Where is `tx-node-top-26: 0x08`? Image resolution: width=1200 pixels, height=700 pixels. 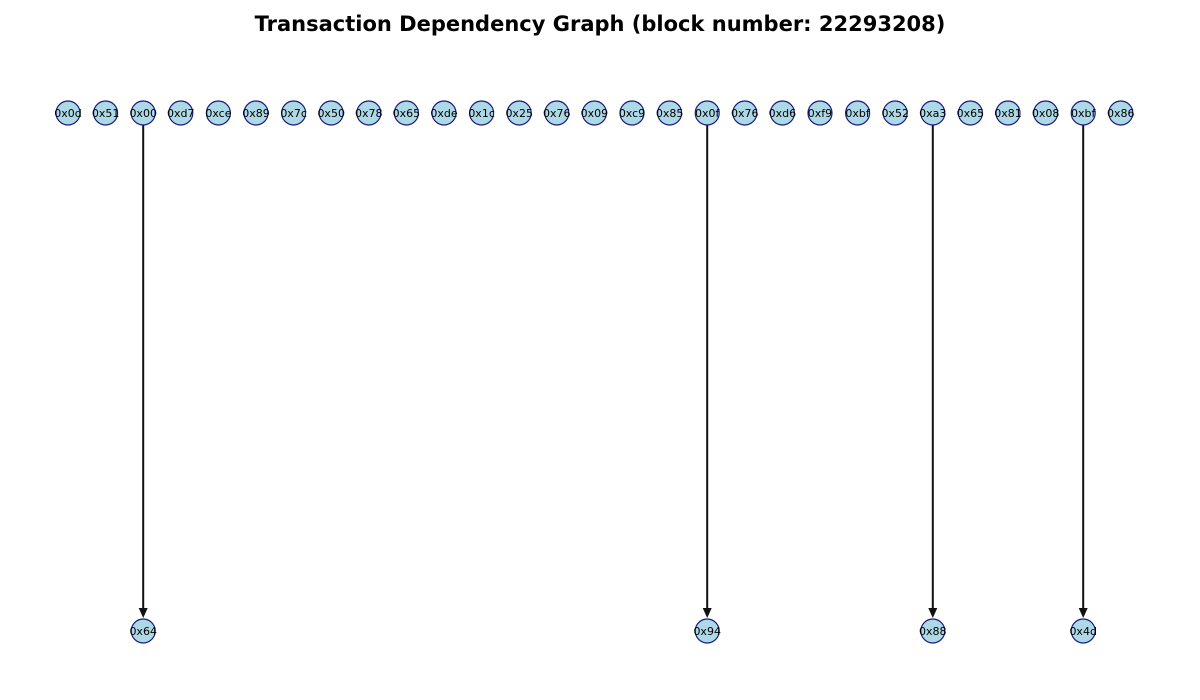
tx-node-top-26: 0x08 is located at coordinates (1046, 113).